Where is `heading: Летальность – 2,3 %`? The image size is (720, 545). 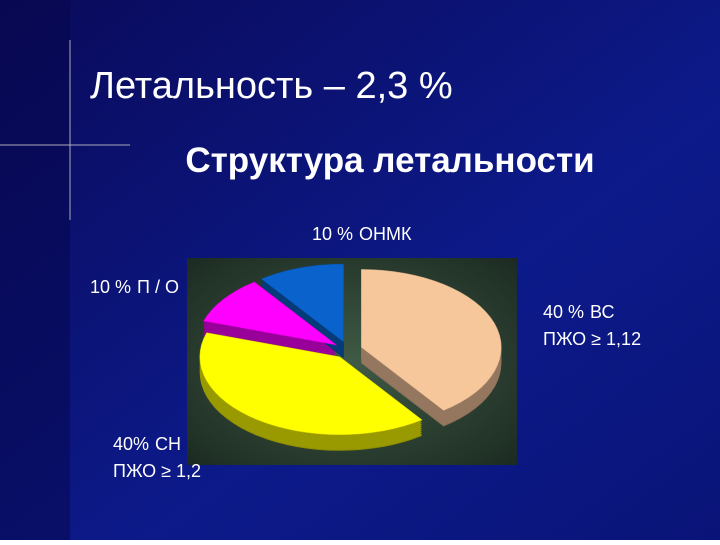
heading: Летальность – 2,3 % is located at coordinates (271, 86).